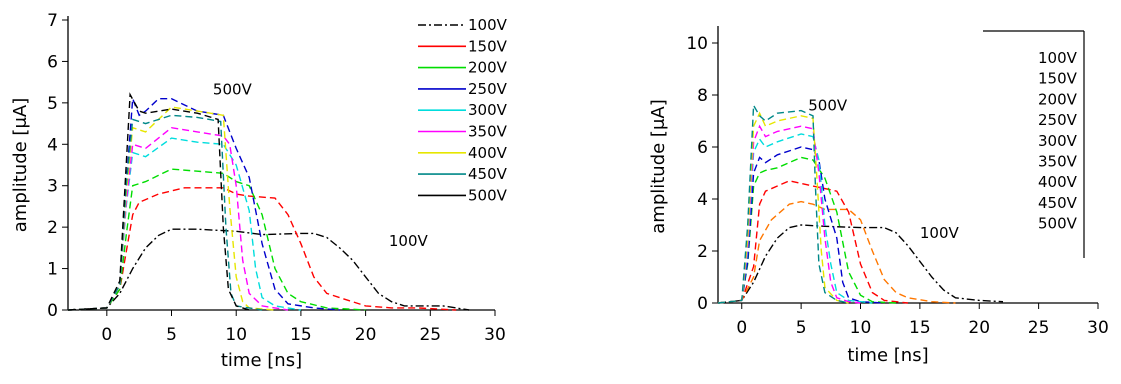 This screenshot has width=1121, height=384. I want to click on y-tick-label: 1, so click(52, 270).